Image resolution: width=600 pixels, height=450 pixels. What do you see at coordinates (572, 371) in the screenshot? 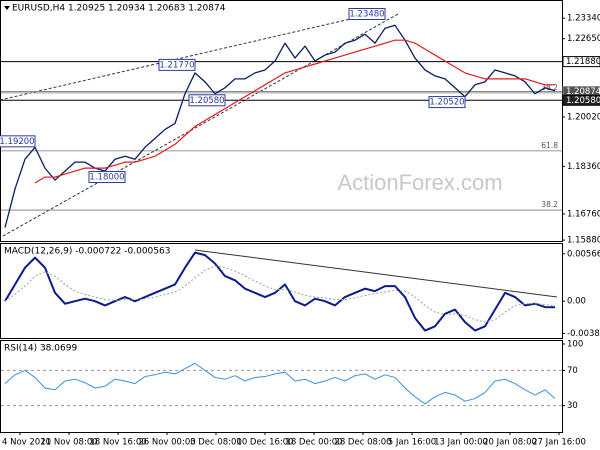
I see `y-tick-label: 70` at bounding box center [572, 371].